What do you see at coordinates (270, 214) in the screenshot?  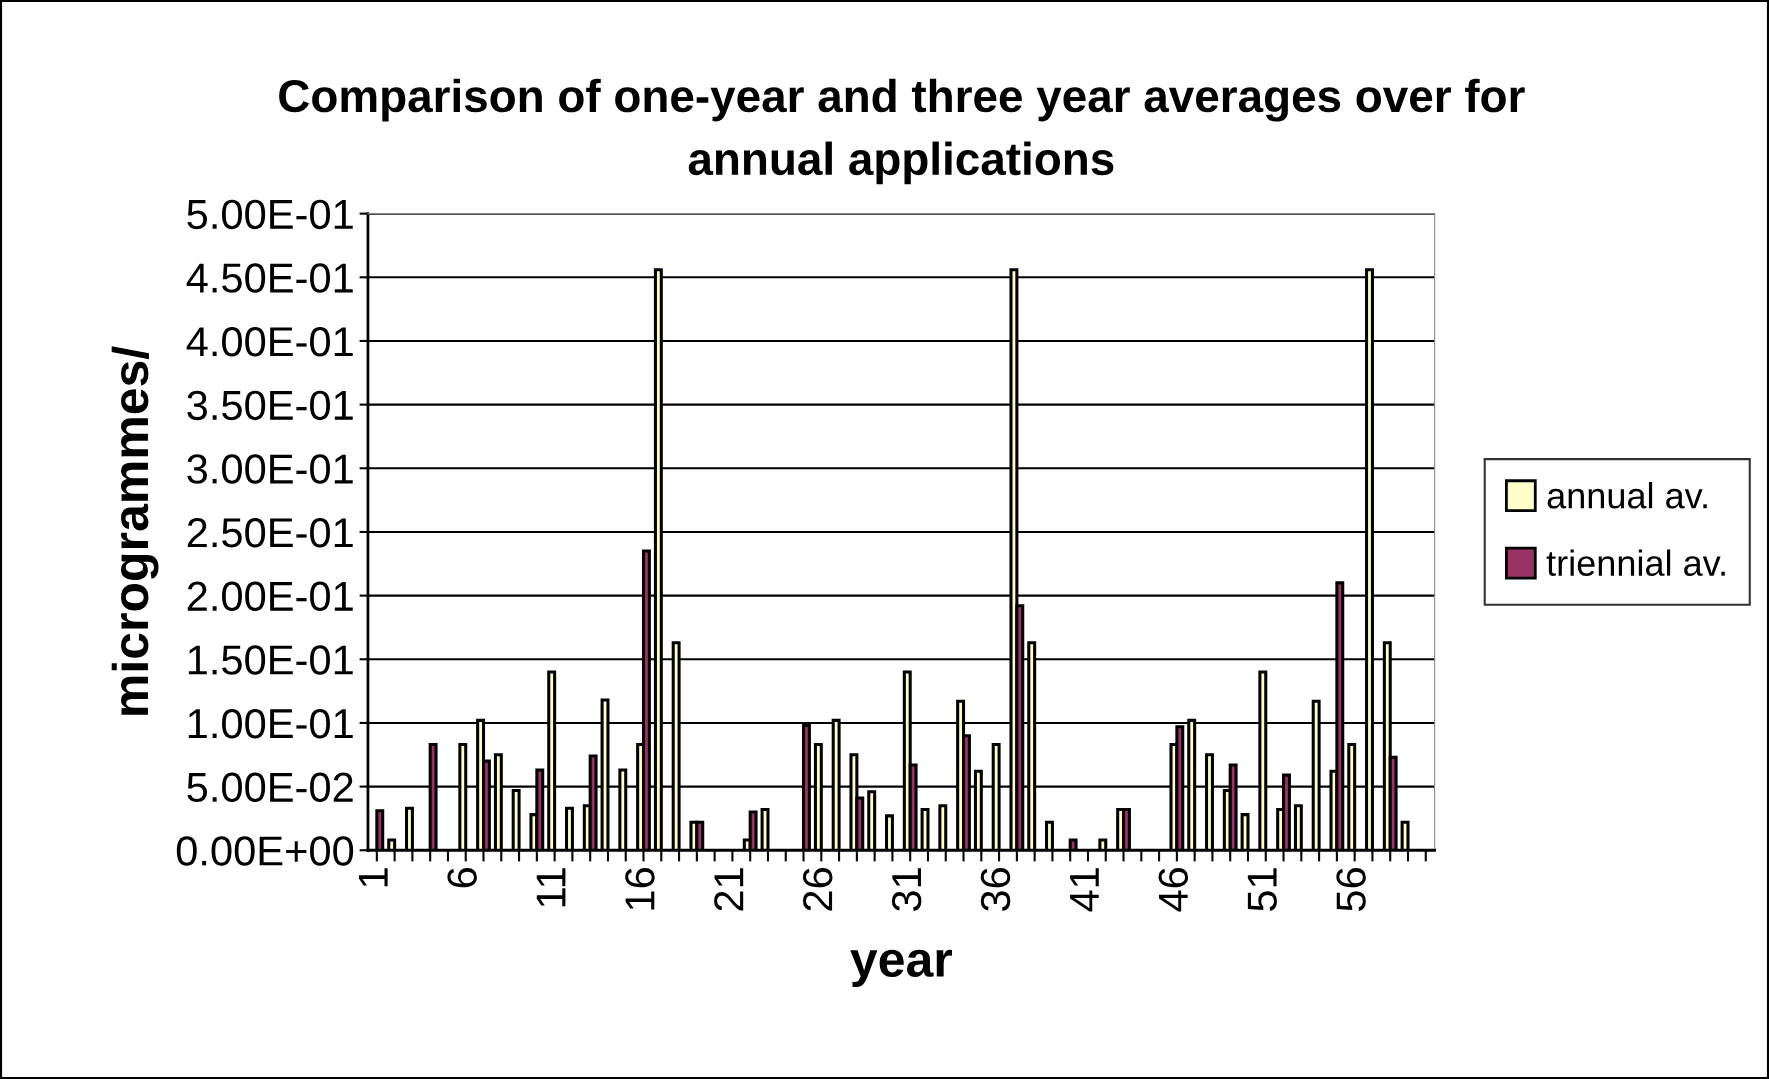 I see `y-tick-label: 5.00E-01` at bounding box center [270, 214].